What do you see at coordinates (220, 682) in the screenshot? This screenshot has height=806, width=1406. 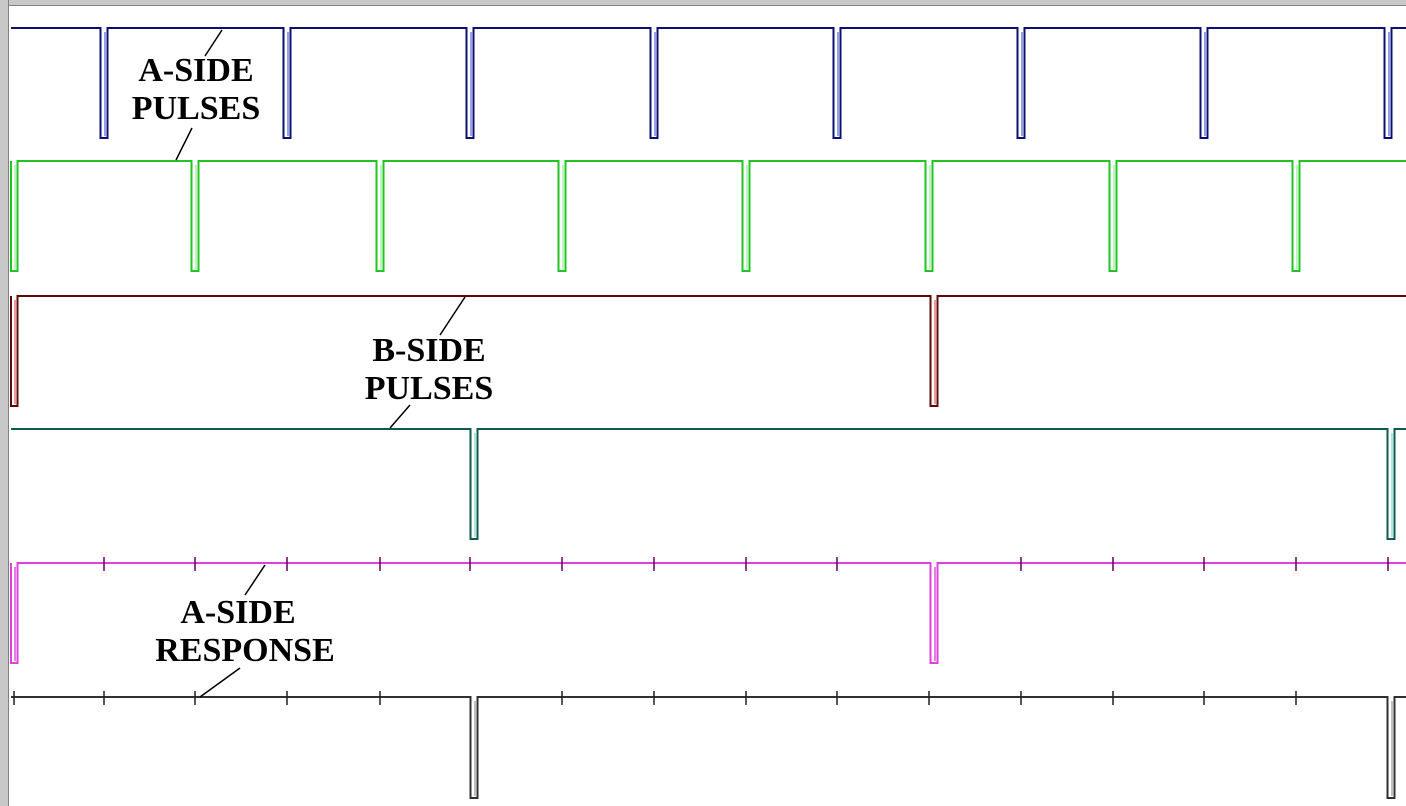 I see `a-side-response-pointer-bottom` at bounding box center [220, 682].